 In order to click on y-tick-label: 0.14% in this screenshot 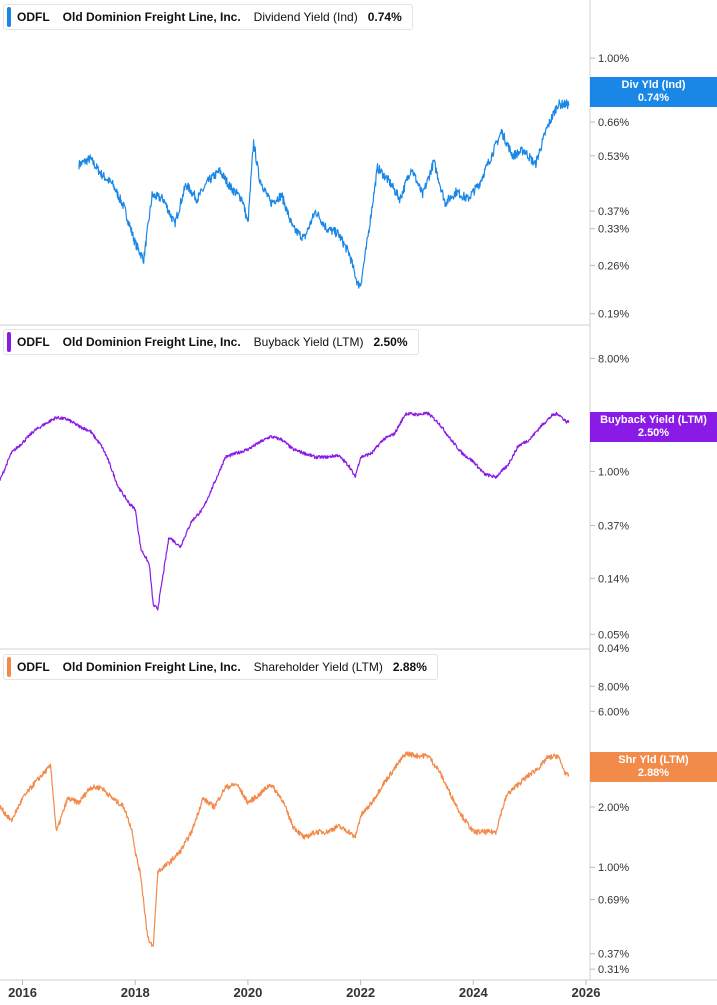, I will do `click(613, 579)`.